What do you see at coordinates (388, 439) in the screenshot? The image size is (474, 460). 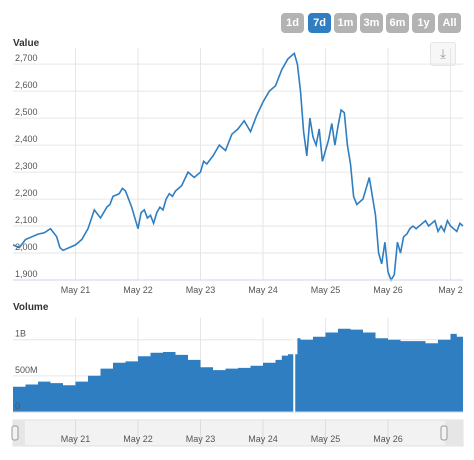 I see `navigator-tick-label: May 26` at bounding box center [388, 439].